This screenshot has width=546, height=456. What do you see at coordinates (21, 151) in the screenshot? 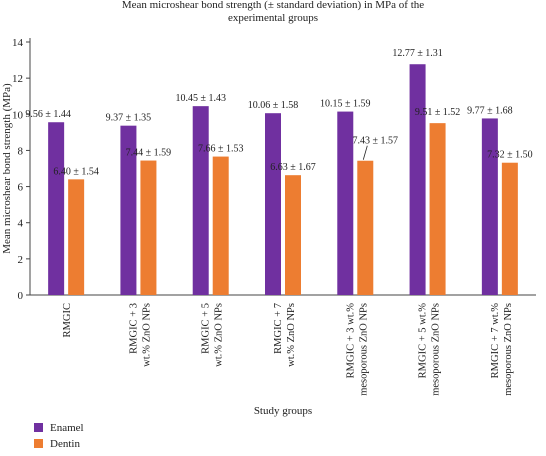
I see `y-tick-label: 8` at bounding box center [21, 151].